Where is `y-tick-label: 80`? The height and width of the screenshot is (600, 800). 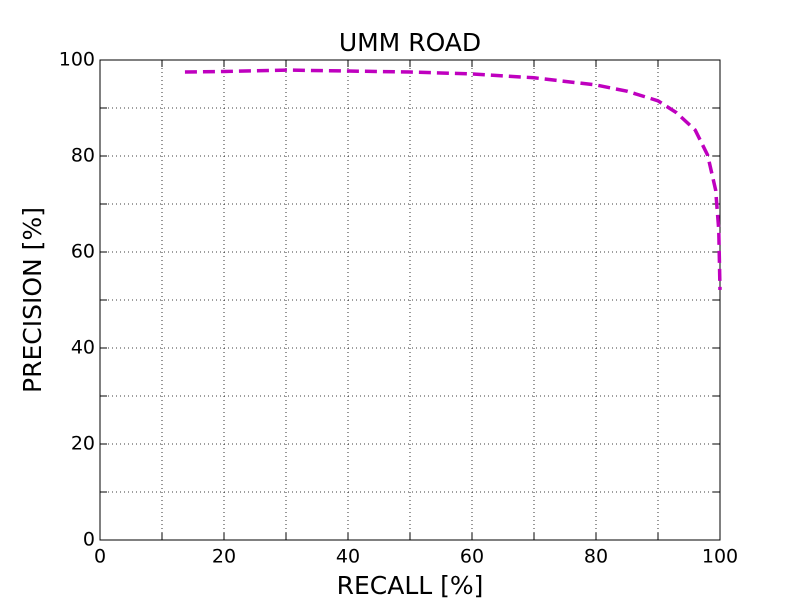
y-tick-label: 80 is located at coordinates (83, 156).